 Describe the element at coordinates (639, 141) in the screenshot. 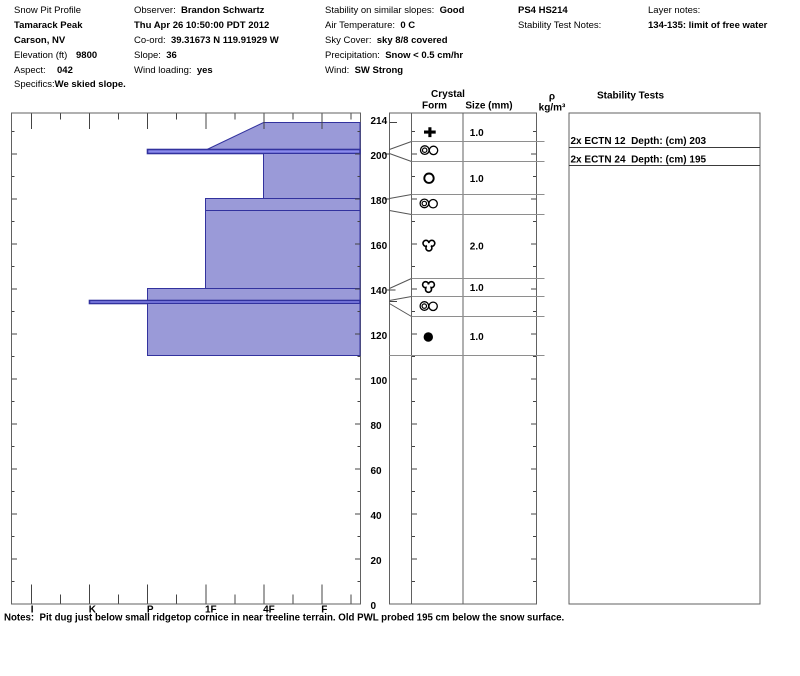

I see `svg-text: 2x ECTN 12 Depth: (cm) 203` at that location.